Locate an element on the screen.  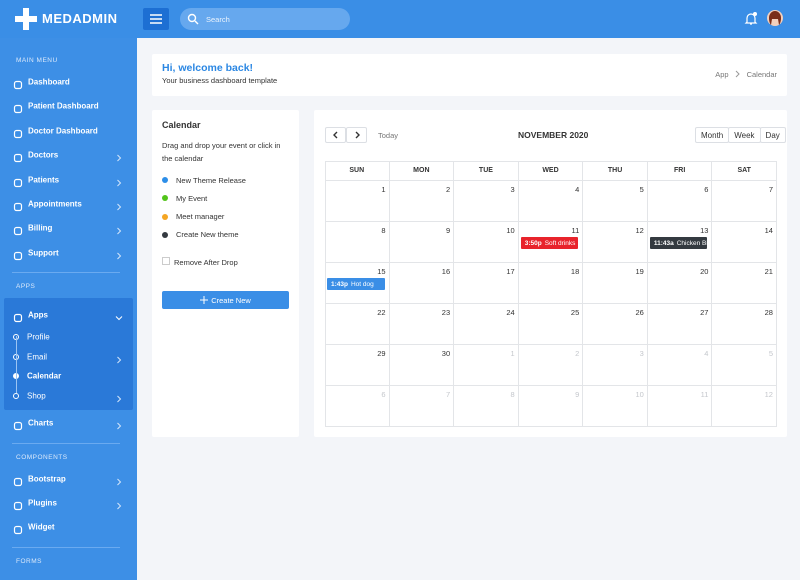
view-button: Month is located at coordinates (712, 135).